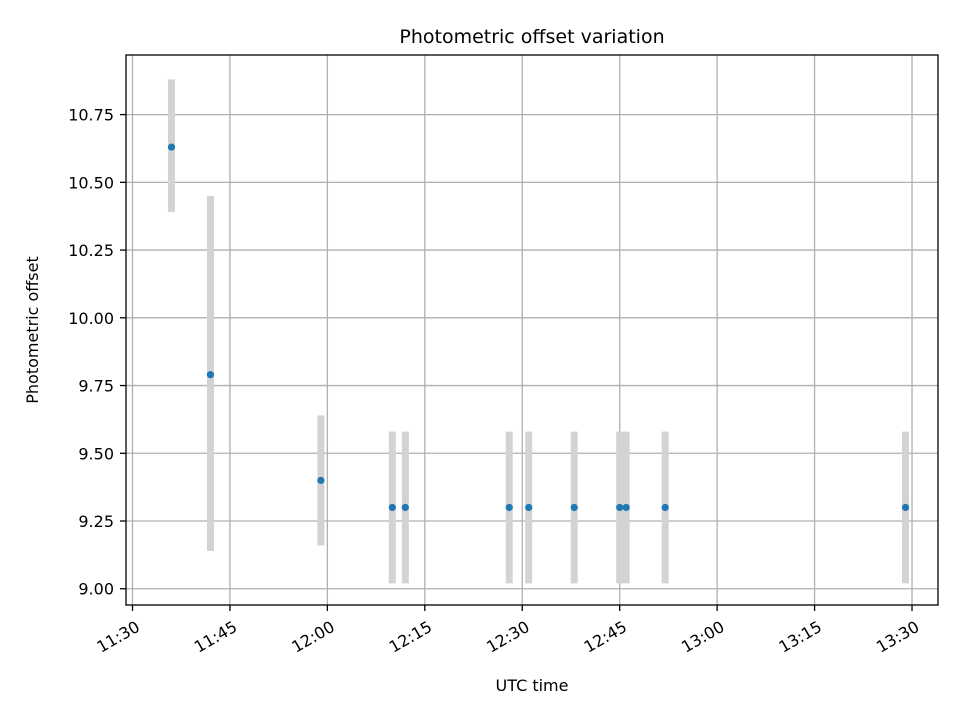  I want to click on y-tick-label: 10.75, so click(91, 115).